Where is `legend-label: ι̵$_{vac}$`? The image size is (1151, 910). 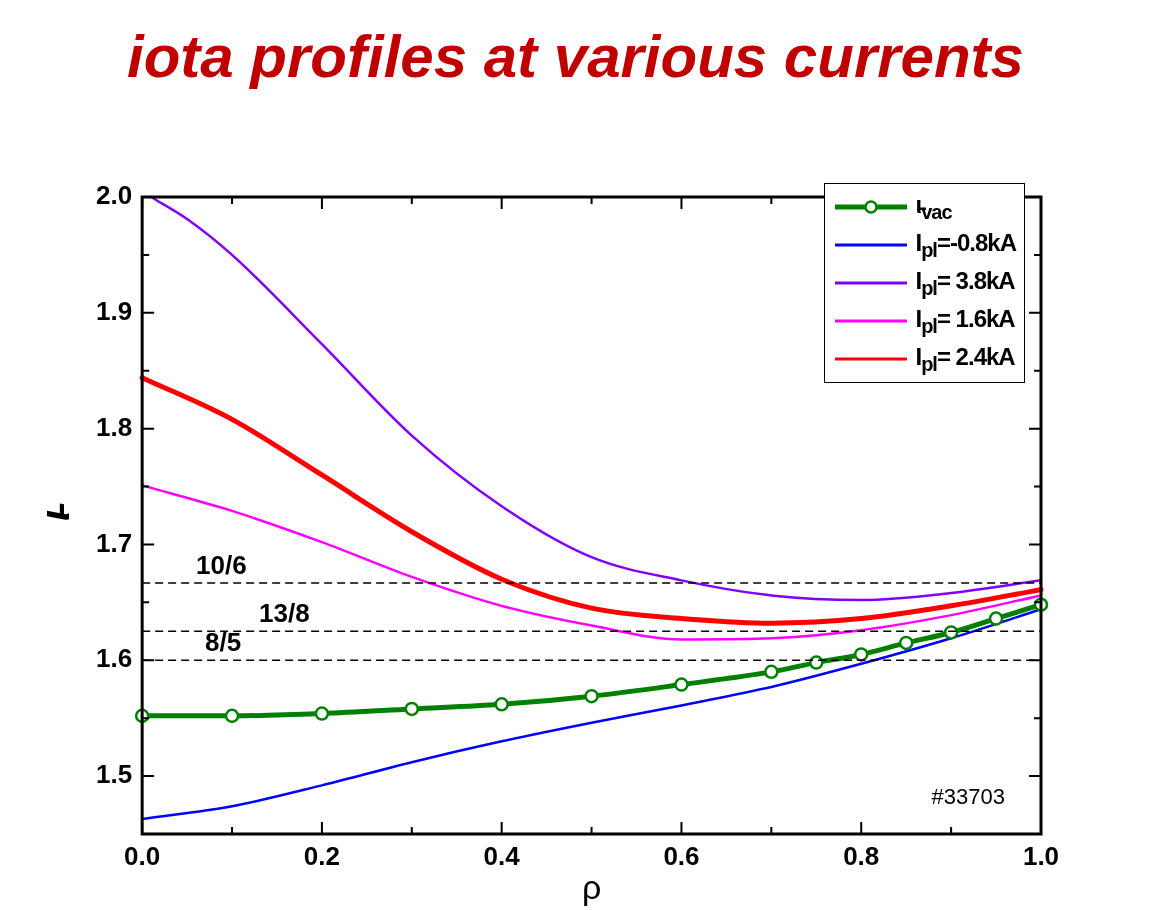 legend-label: ι̵$_{vac}$ is located at coordinates (933, 207).